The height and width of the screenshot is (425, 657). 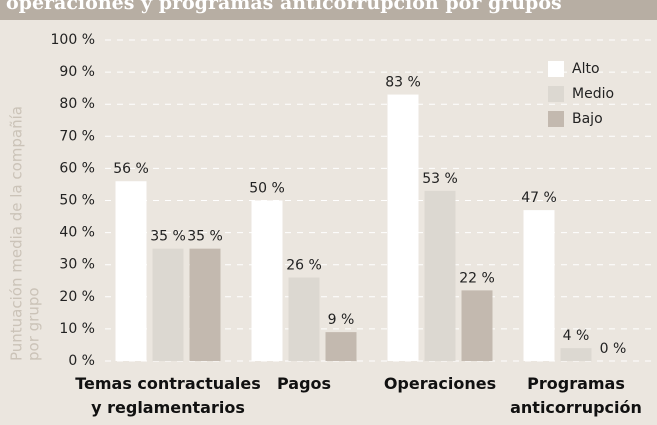 What do you see at coordinates (168, 395) in the screenshot?
I see `x-tick-label: Temas contractuales y reglamentarios` at bounding box center [168, 395].